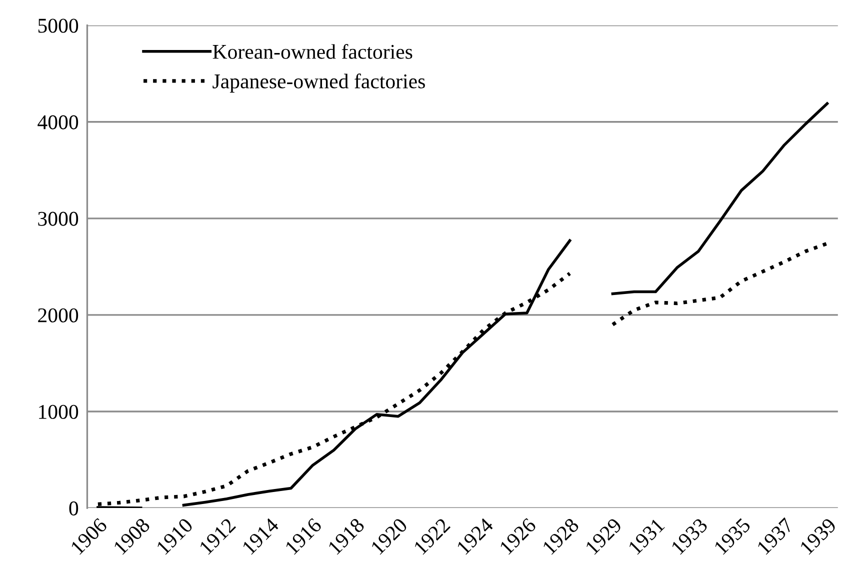 This screenshot has height=576, width=855. What do you see at coordinates (58, 25) in the screenshot?
I see `y-tick-label: 5000` at bounding box center [58, 25].